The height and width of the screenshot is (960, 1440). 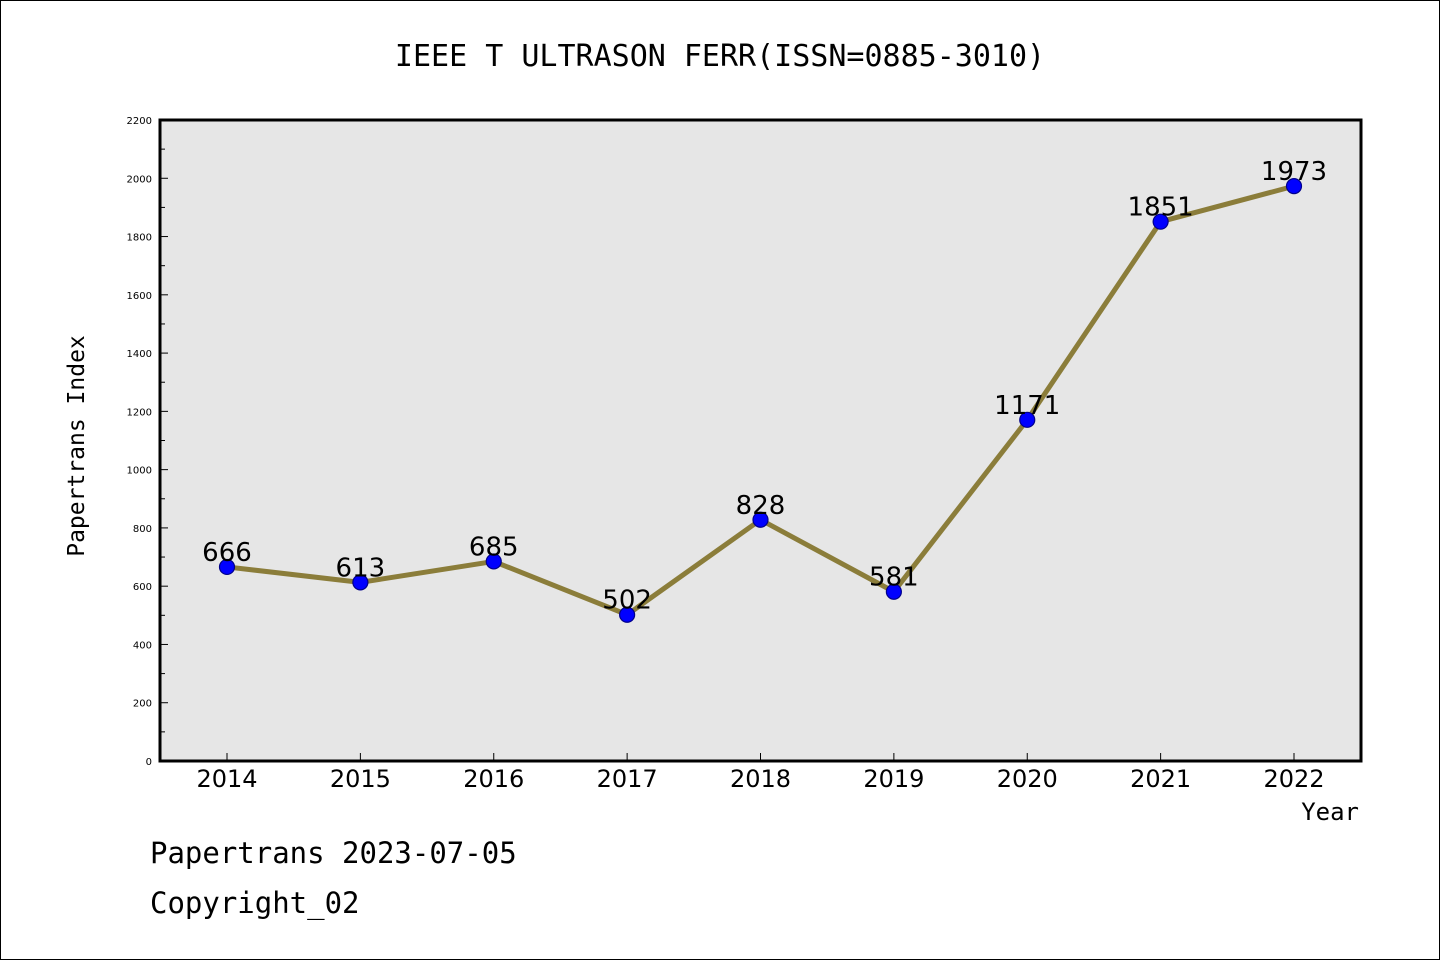 I want to click on data-label: 666, so click(x=227, y=553).